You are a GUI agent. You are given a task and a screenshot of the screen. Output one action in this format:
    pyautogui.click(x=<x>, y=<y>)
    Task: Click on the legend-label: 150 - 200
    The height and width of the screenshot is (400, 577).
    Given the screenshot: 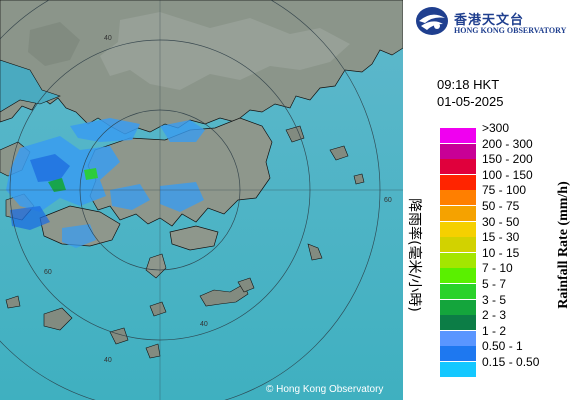 What is the action you would take?
    pyautogui.click(x=507, y=159)
    